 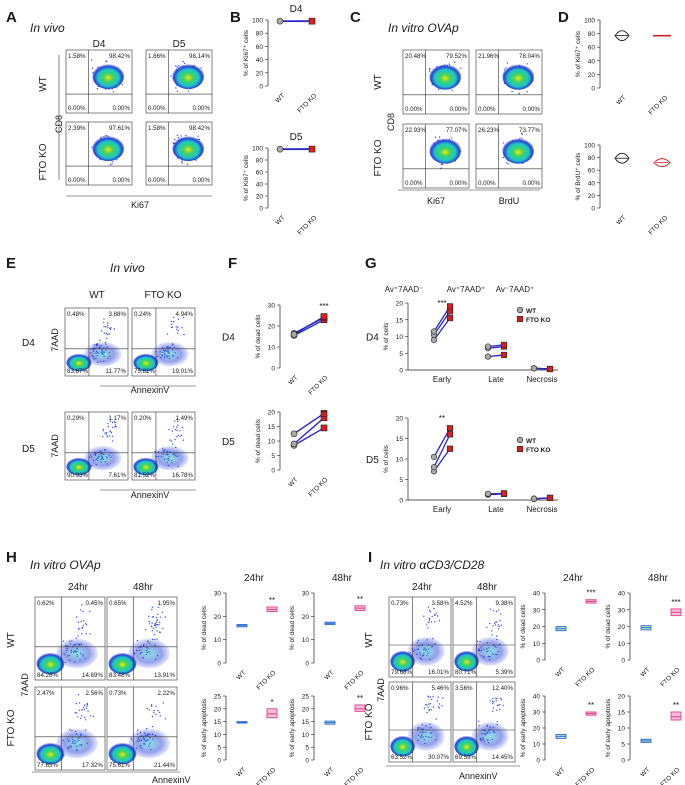 I want to click on quadrant-percent: 79.68%, so click(x=401, y=672).